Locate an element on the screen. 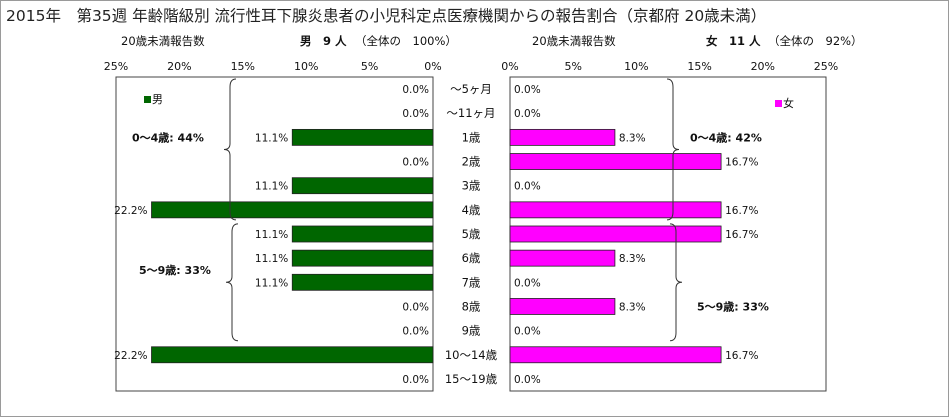 The width and height of the screenshot is (949, 417). category-label: 9歳 is located at coordinates (471, 331).